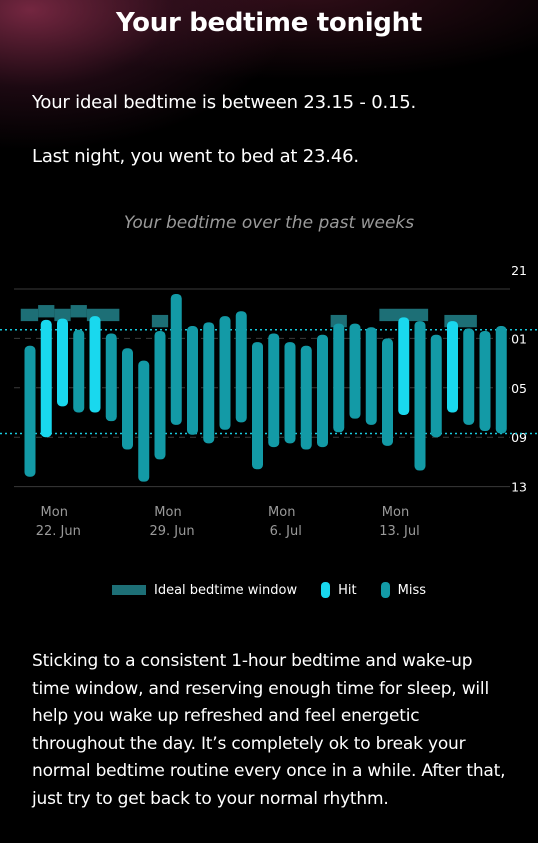 This screenshot has width=538, height=843. What do you see at coordinates (171, 531) in the screenshot?
I see `x-tick-label-date: 29. Jun` at bounding box center [171, 531].